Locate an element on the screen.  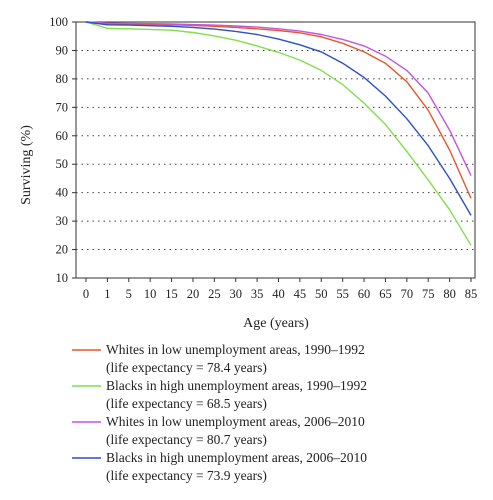
x-tick-labels: 0 1 5 10 15 20 25 30 35 40 45 50 55 60 65 70 75 80 85 is located at coordinates (280, 289).